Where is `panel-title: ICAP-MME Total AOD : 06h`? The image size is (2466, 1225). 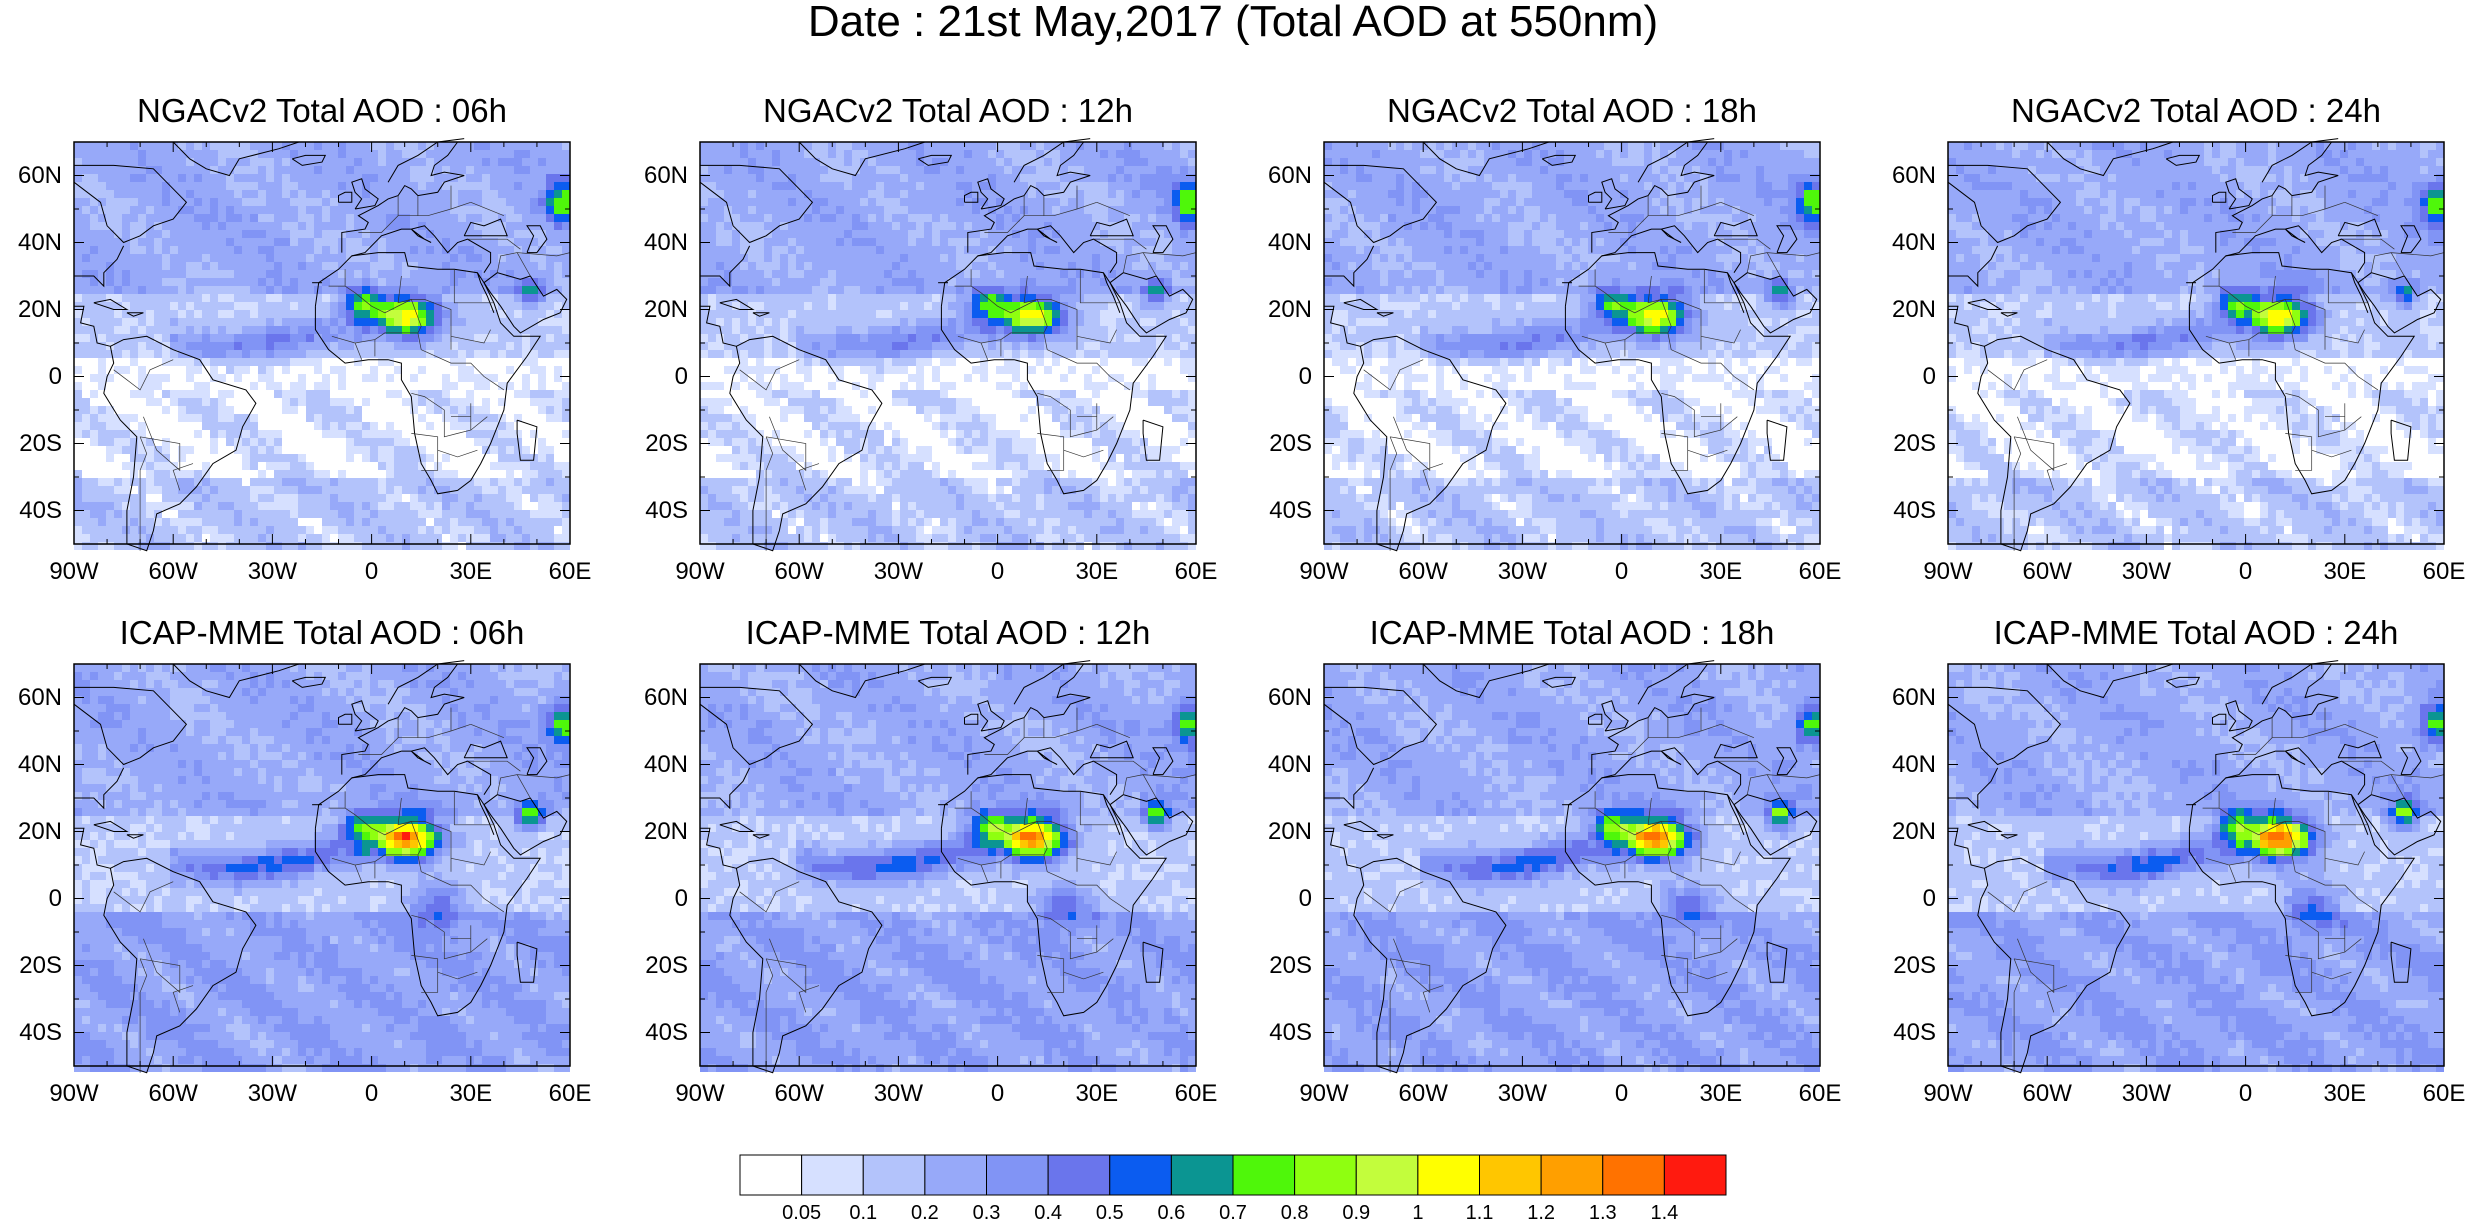
panel-title: ICAP-MME Total AOD : 06h is located at coordinates (322, 633).